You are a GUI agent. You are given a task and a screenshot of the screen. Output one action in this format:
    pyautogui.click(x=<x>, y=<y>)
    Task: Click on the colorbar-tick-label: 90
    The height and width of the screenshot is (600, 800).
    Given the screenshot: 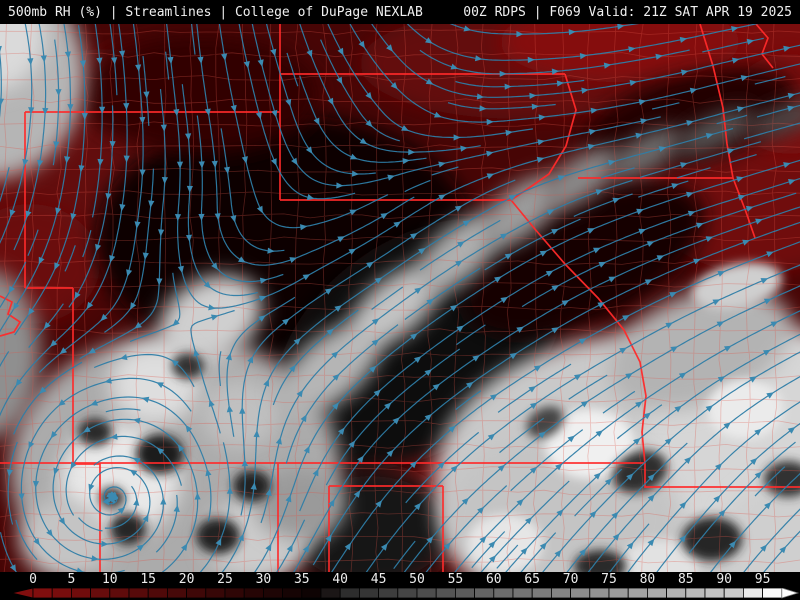 What is the action you would take?
    pyautogui.click(x=724, y=579)
    